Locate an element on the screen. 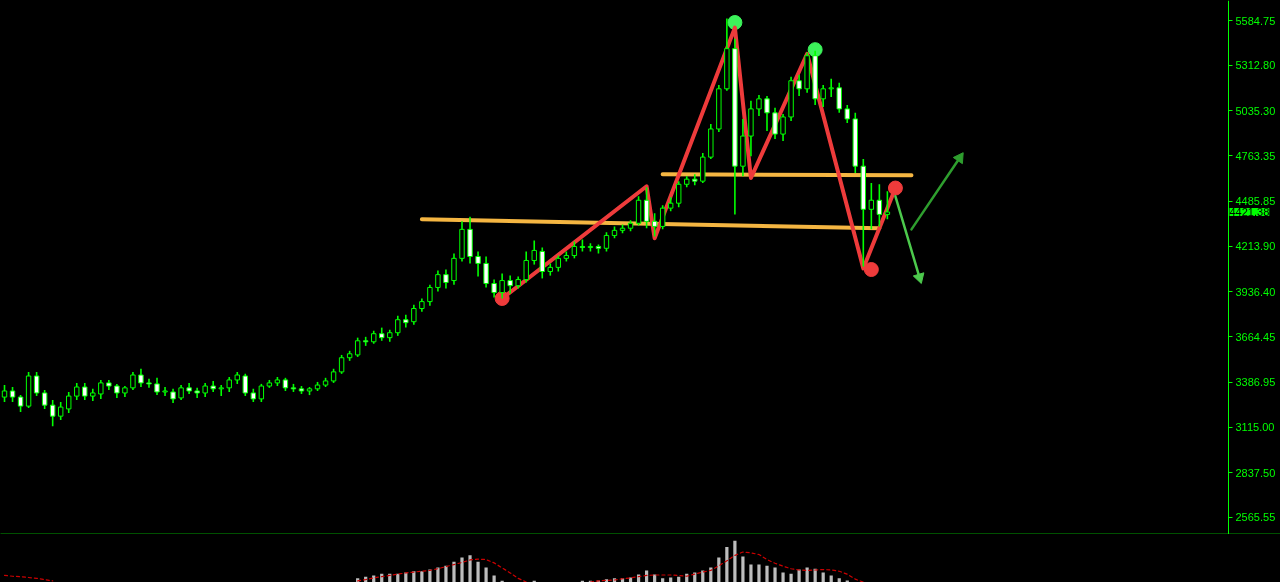 The image size is (1280, 582). y-tick-label: 3936.40 is located at coordinates (1255, 291).